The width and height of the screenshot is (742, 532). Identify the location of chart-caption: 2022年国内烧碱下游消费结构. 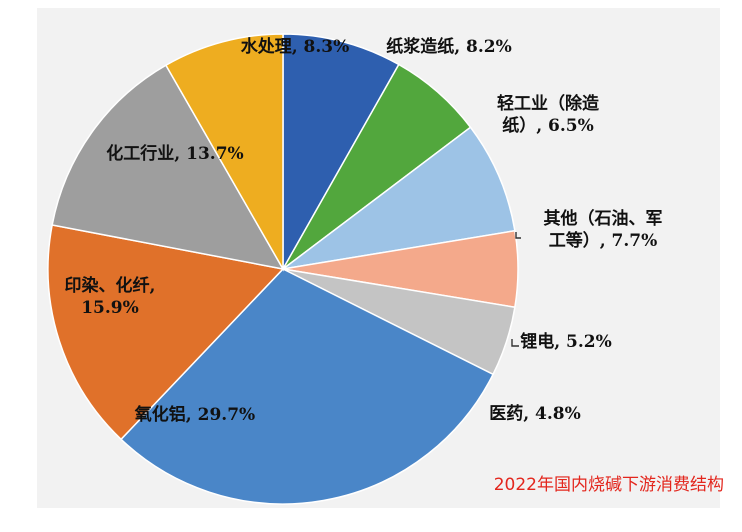
(608, 485).